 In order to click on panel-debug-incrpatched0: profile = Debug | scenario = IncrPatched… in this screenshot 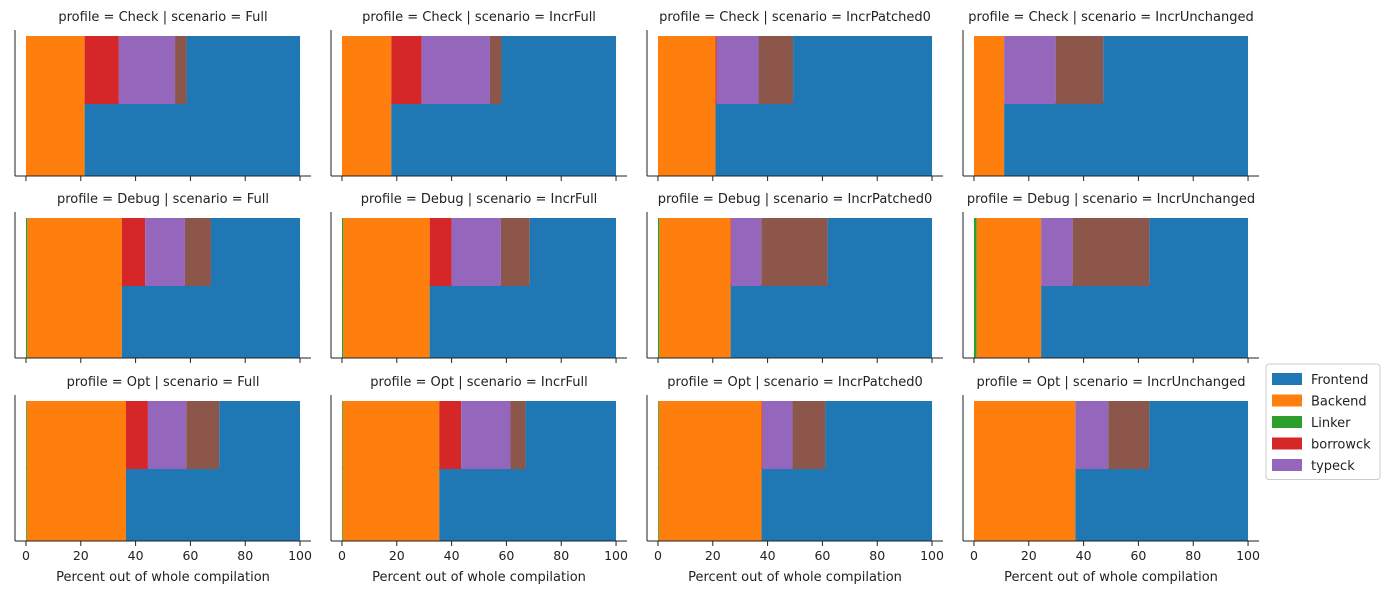, I will do `click(794, 277)`.